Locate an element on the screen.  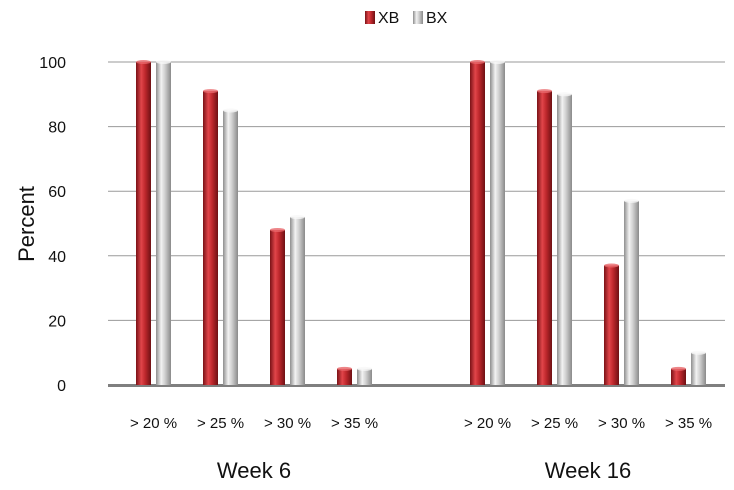
group-label: Week 16 is located at coordinates (588, 470).